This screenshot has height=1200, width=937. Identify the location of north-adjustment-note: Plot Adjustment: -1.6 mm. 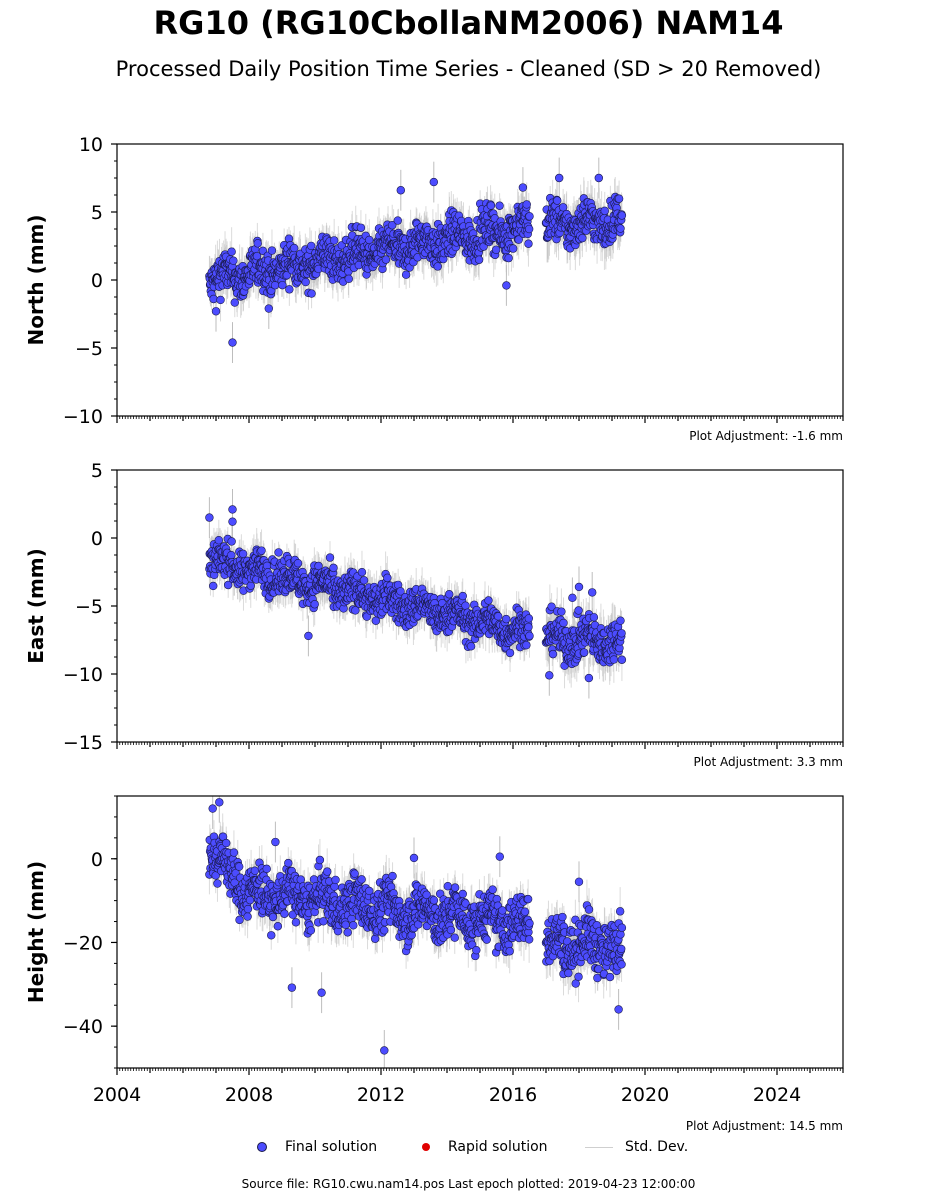
(766, 436).